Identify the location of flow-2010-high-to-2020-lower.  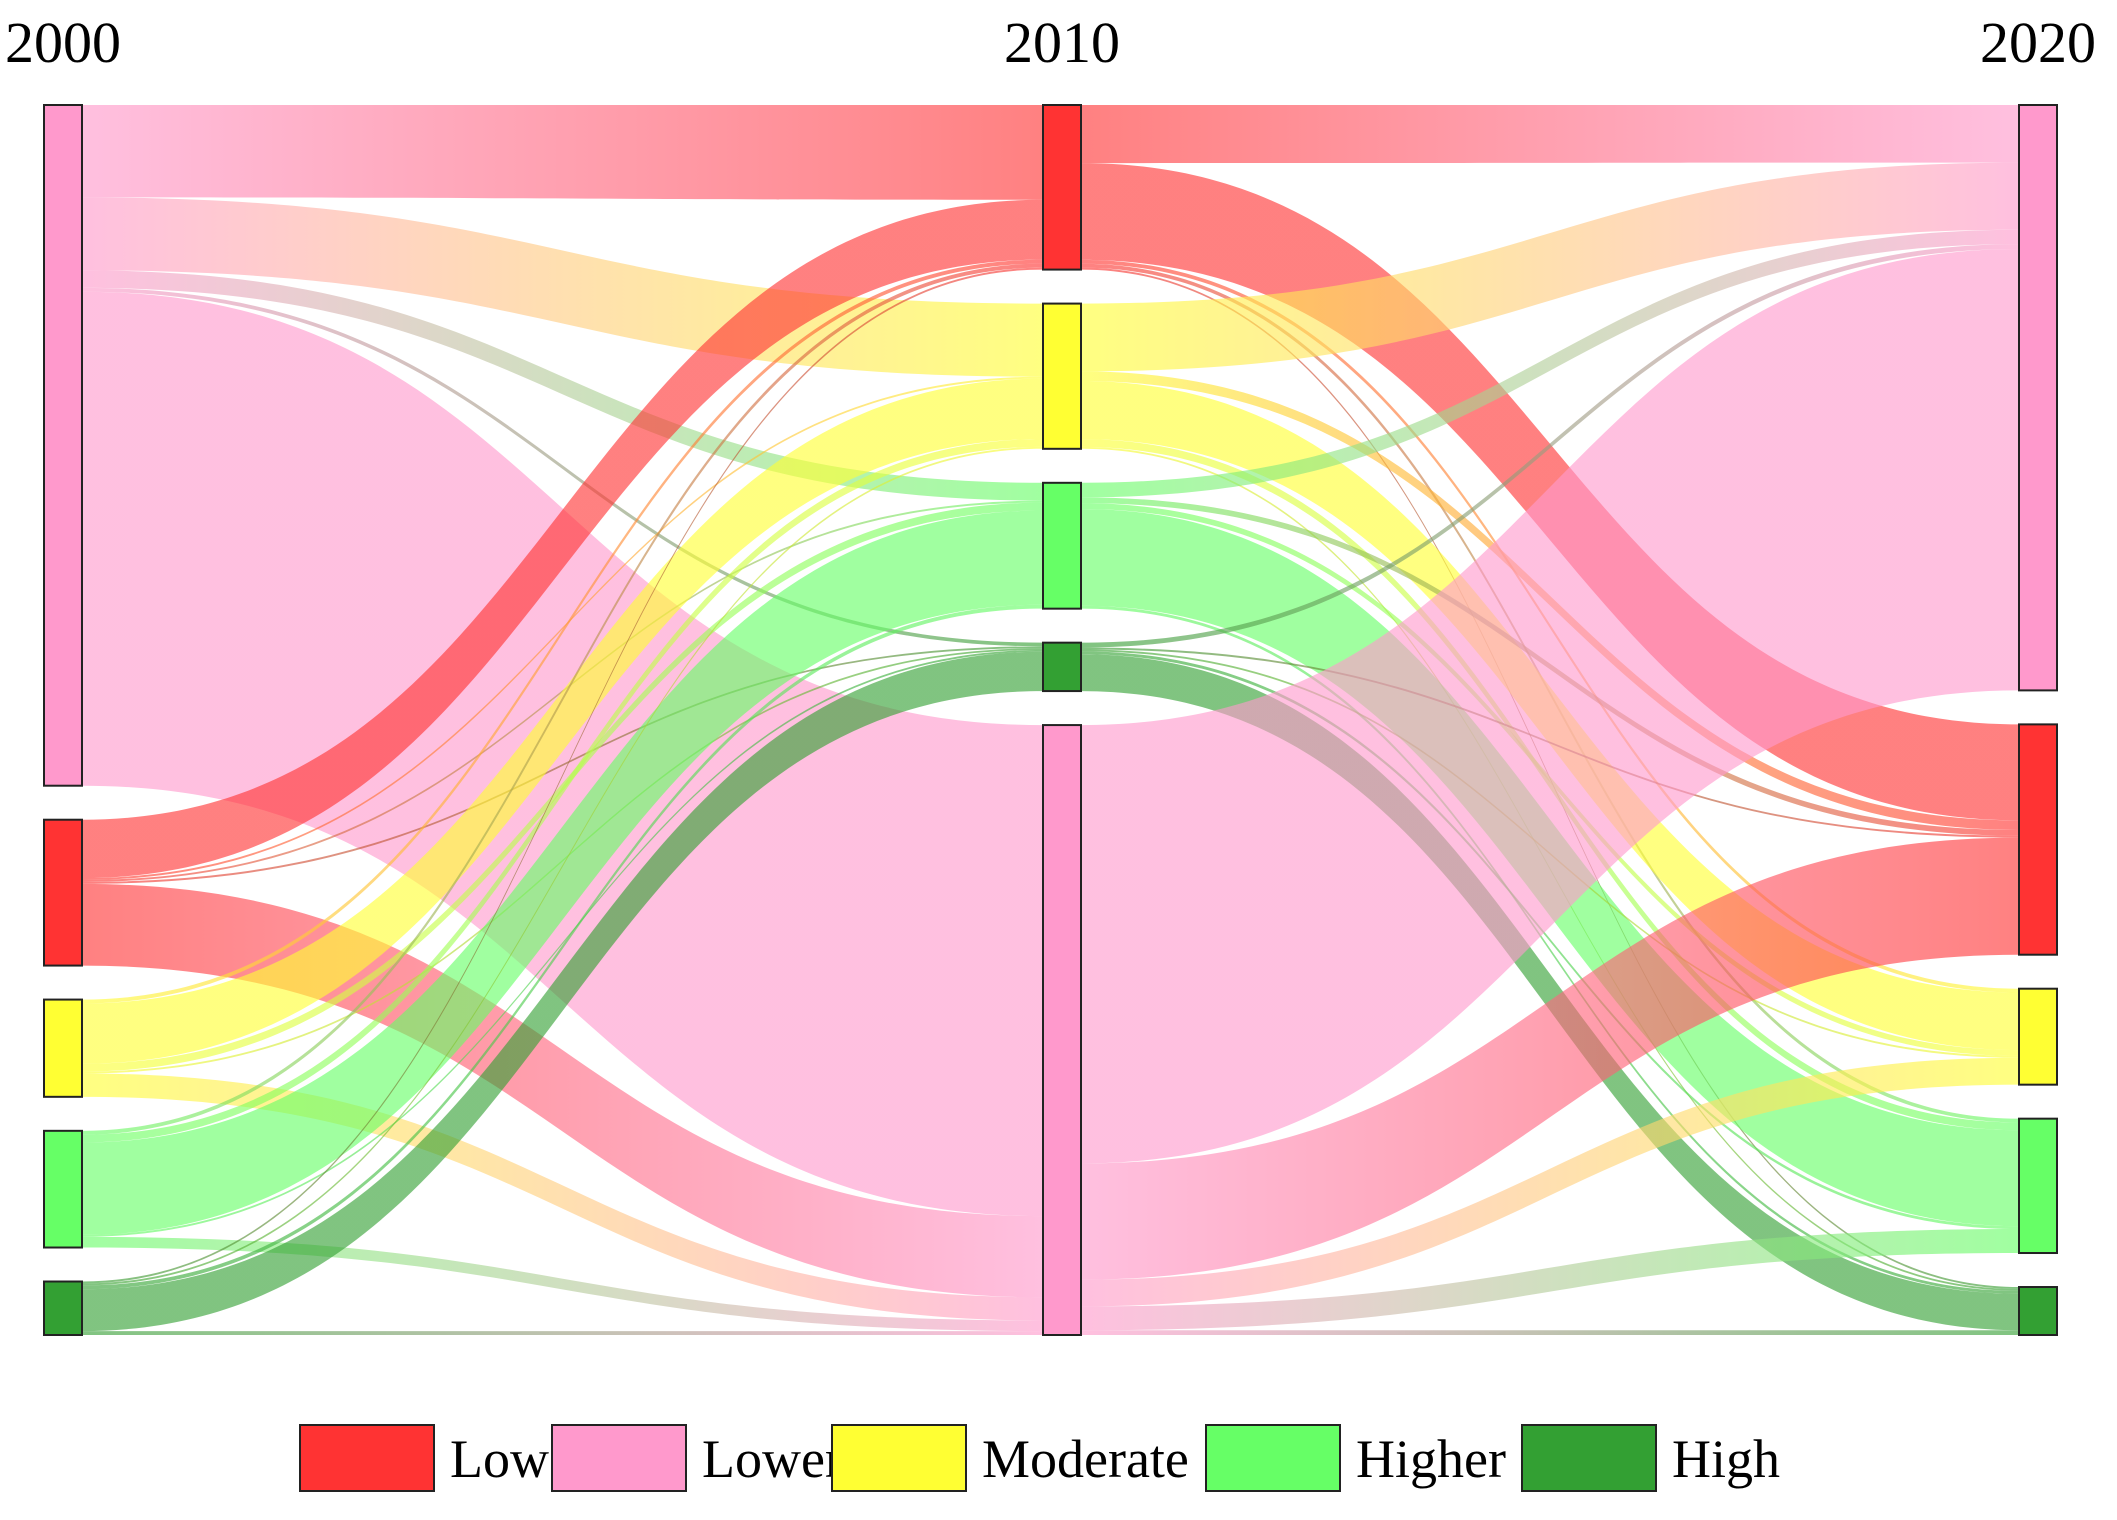
(1550, 446).